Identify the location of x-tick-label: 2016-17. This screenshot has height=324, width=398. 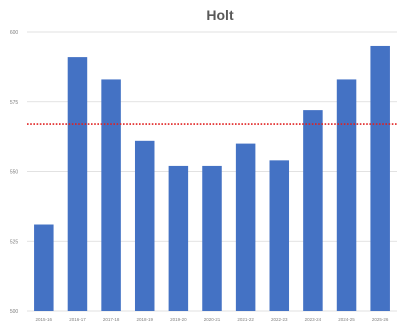
(77, 319).